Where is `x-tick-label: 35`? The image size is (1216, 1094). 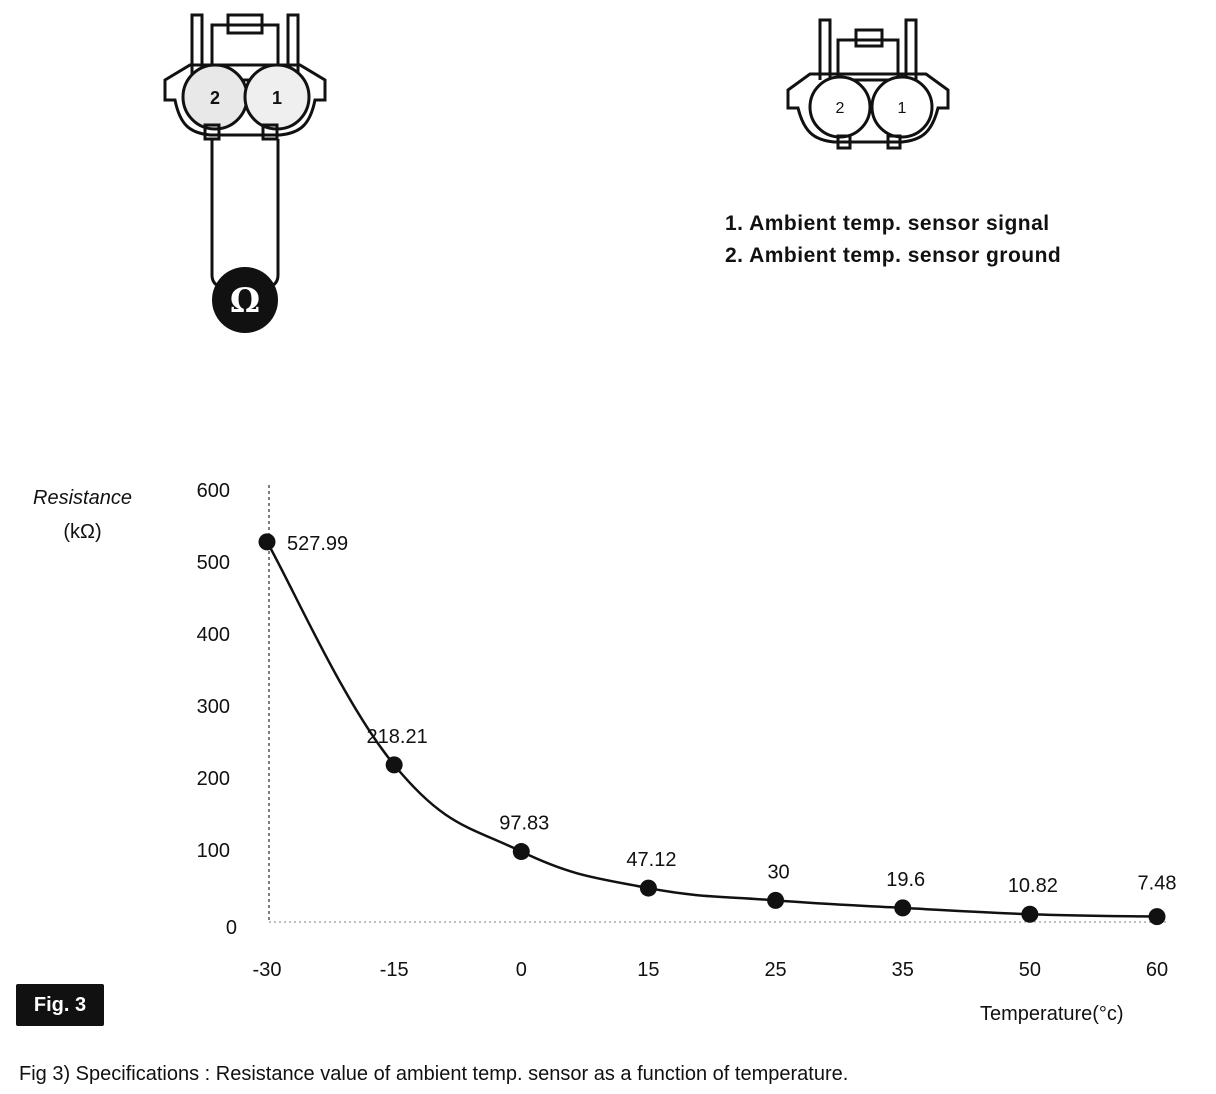 x-tick-label: 35 is located at coordinates (903, 970).